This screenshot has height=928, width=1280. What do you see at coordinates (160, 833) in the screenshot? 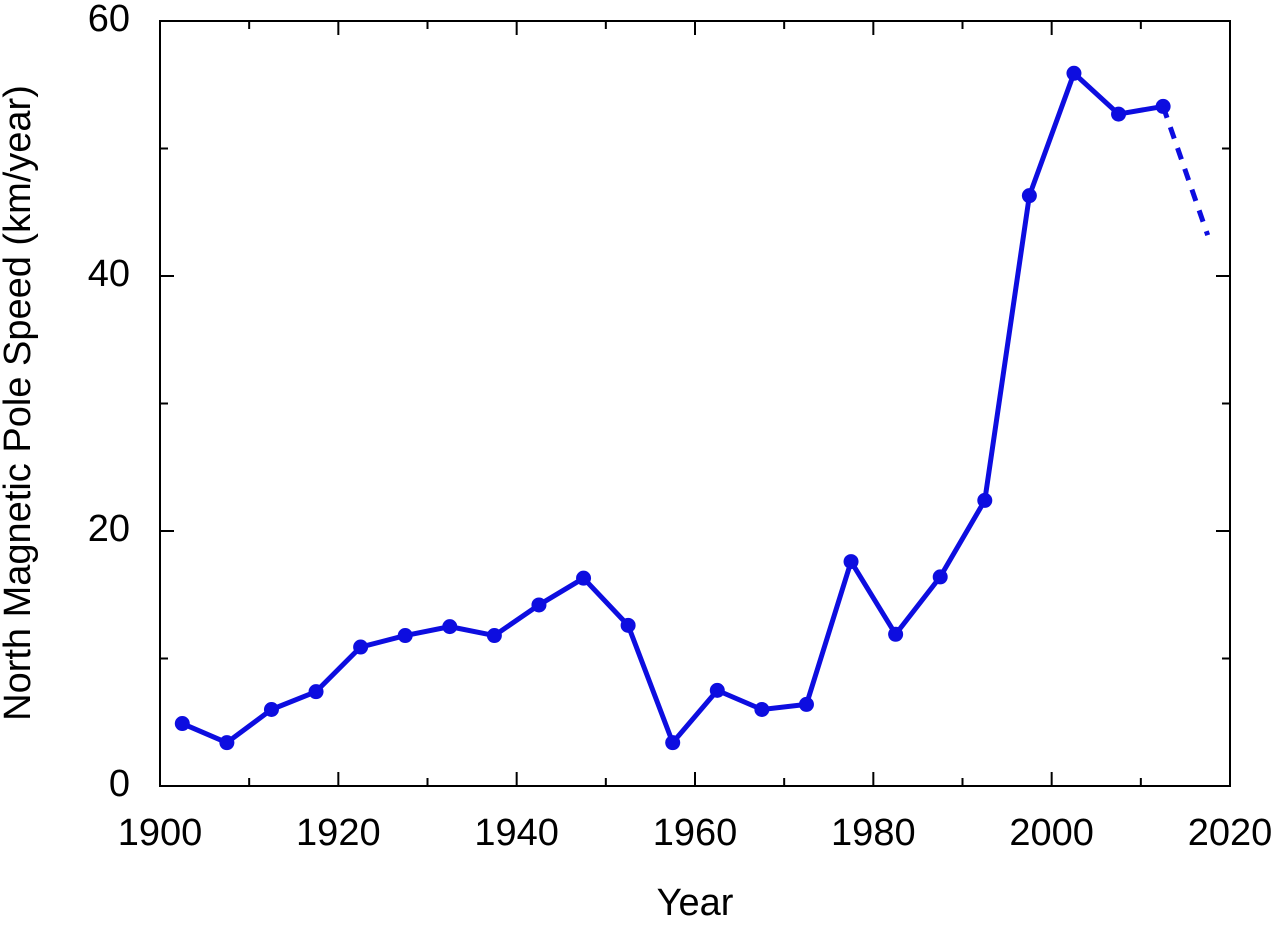
I see `x-tick-label: 1900` at bounding box center [160, 833].